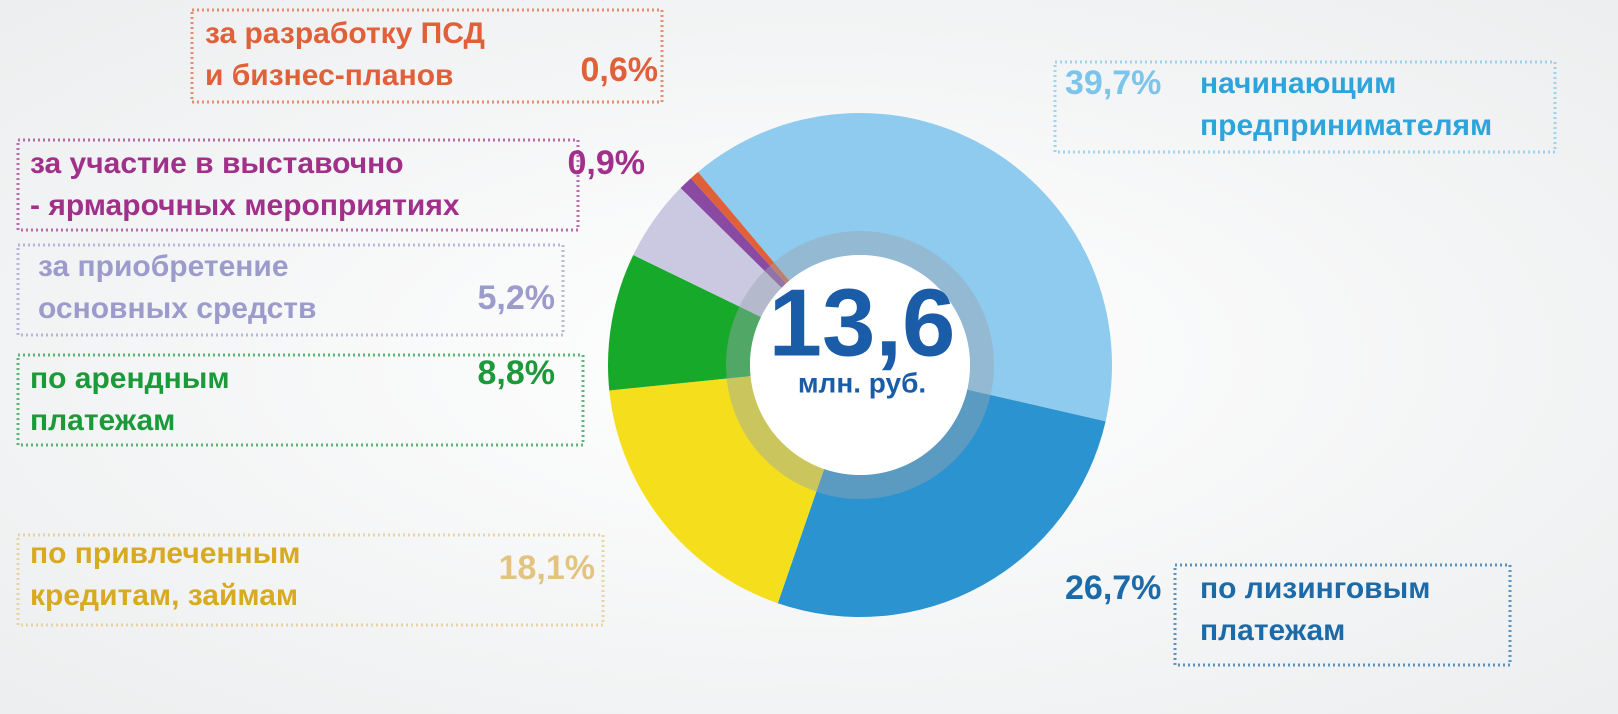  Describe the element at coordinates (607, 163) in the screenshot. I see `value-label: 0,9%` at that location.